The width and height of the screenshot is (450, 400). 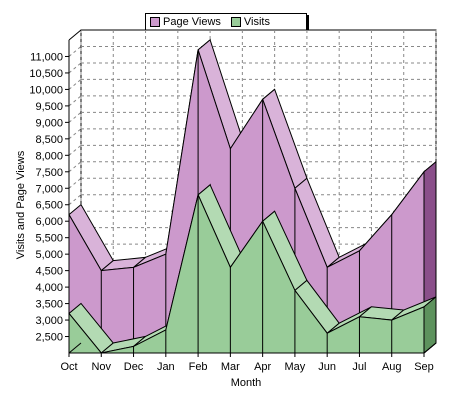 I want to click on y-tick-label: 5,000, so click(x=49, y=255).